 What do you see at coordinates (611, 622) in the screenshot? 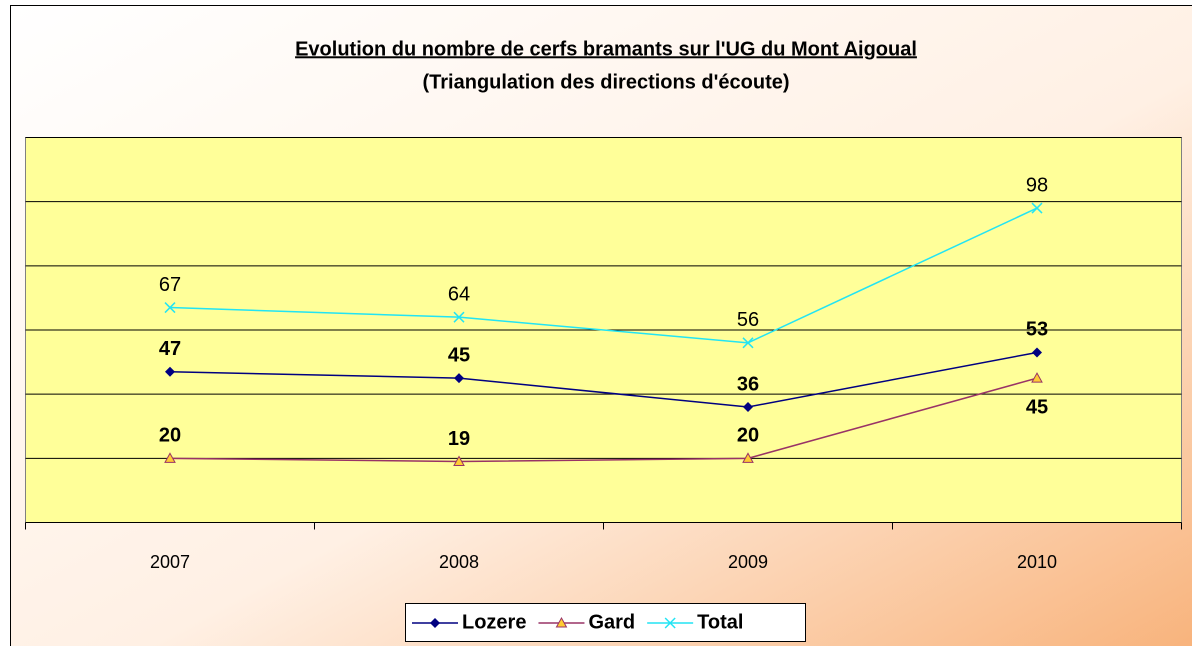
I see `legend-label: Gard` at bounding box center [611, 622].